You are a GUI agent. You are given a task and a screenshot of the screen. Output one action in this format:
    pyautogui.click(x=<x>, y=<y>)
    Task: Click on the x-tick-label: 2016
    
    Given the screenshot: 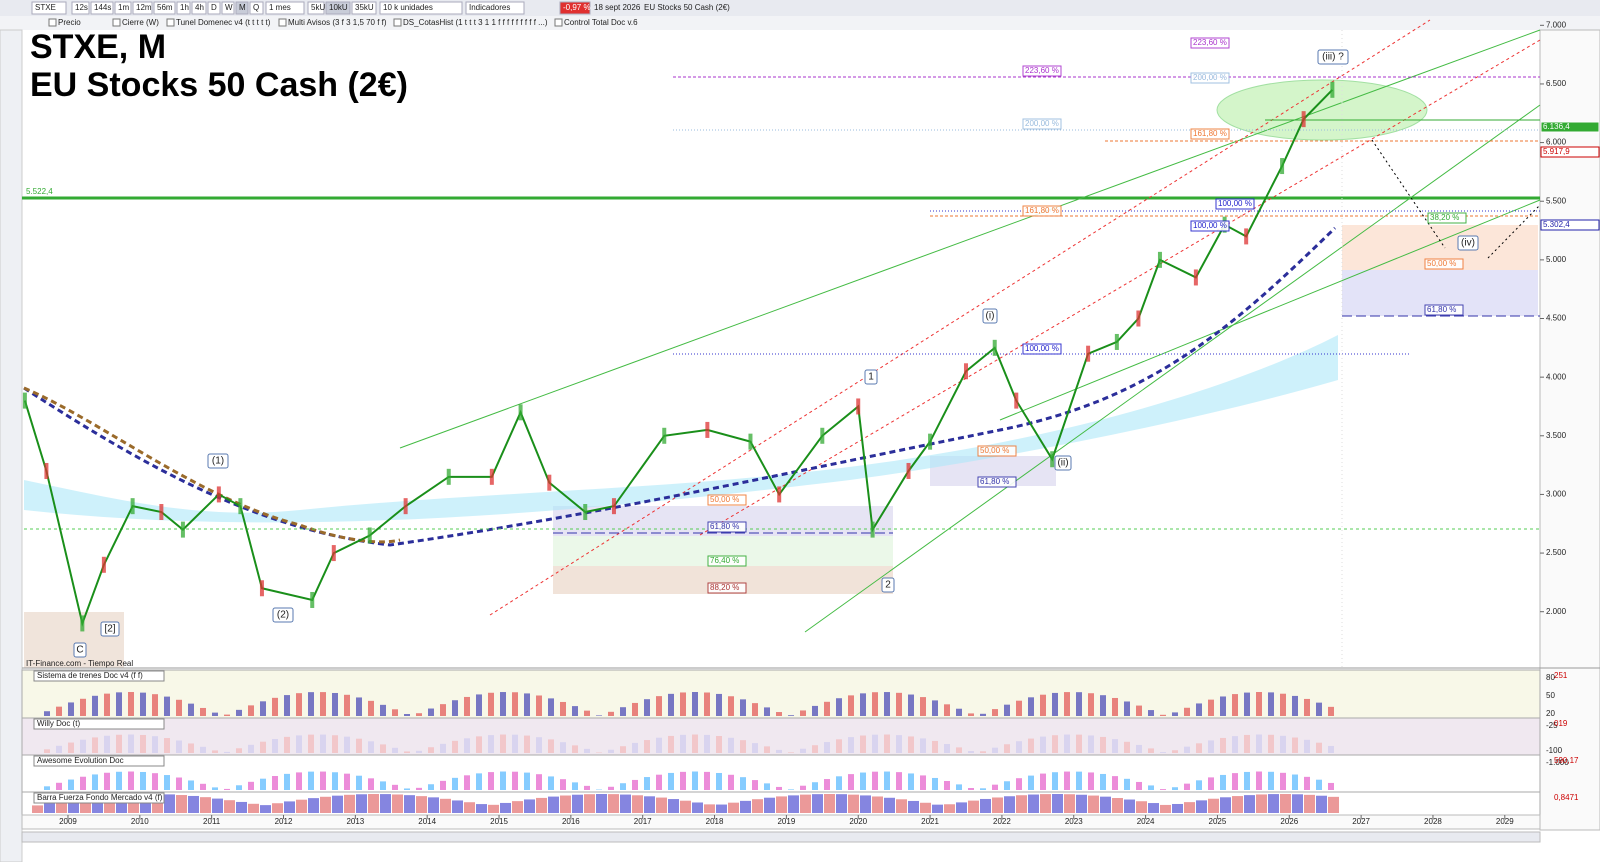 What is the action you would take?
    pyautogui.click(x=571, y=821)
    